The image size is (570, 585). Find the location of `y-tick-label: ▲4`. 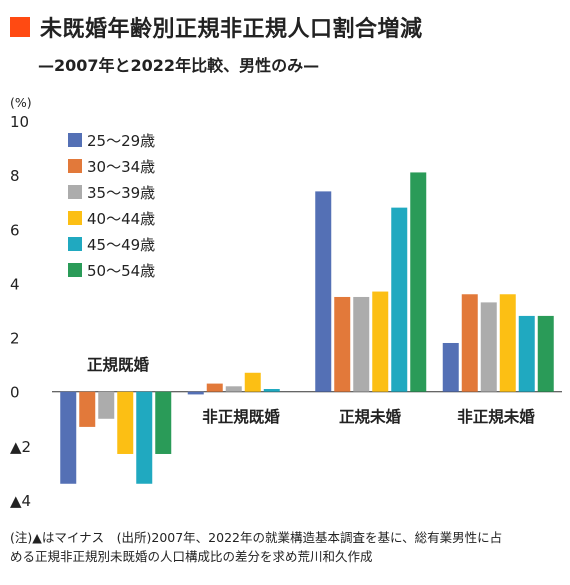

y-tick-label: ▲4 is located at coordinates (20, 501).